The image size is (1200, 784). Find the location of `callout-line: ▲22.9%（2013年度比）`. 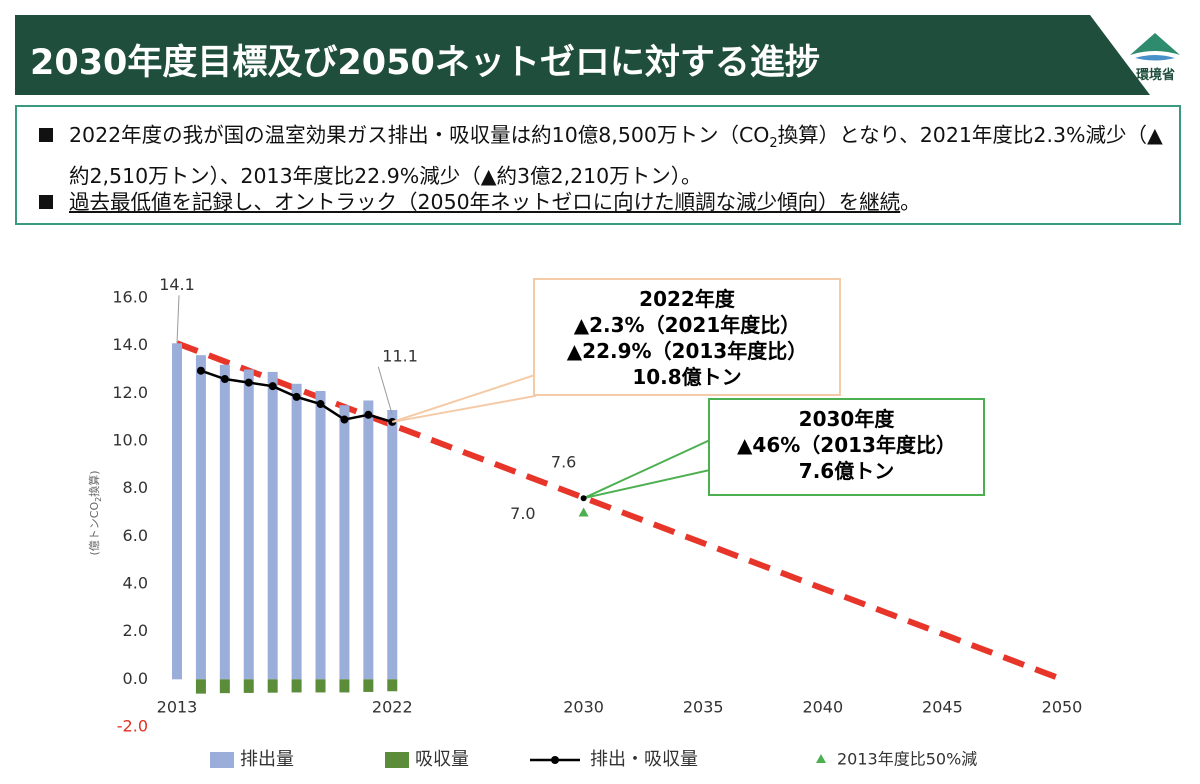

callout-line: ▲22.9%（2013年度比） is located at coordinates (687, 351).